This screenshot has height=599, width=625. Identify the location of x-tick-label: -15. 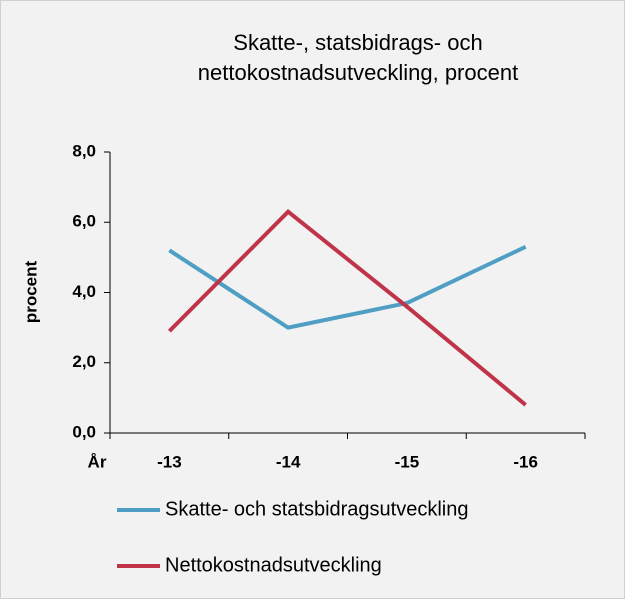
(407, 461).